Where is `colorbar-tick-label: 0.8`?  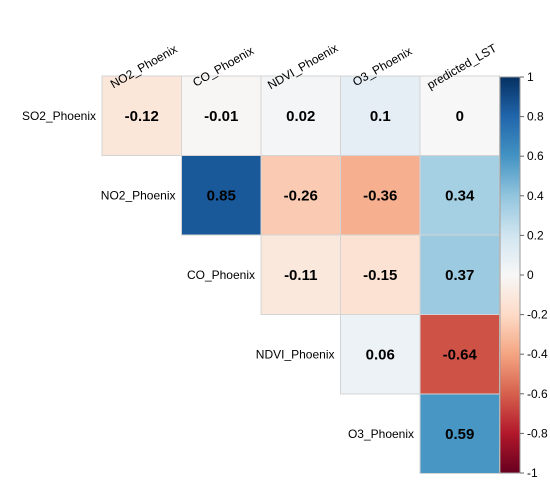
colorbar-tick-label: 0.8 is located at coordinates (535, 117).